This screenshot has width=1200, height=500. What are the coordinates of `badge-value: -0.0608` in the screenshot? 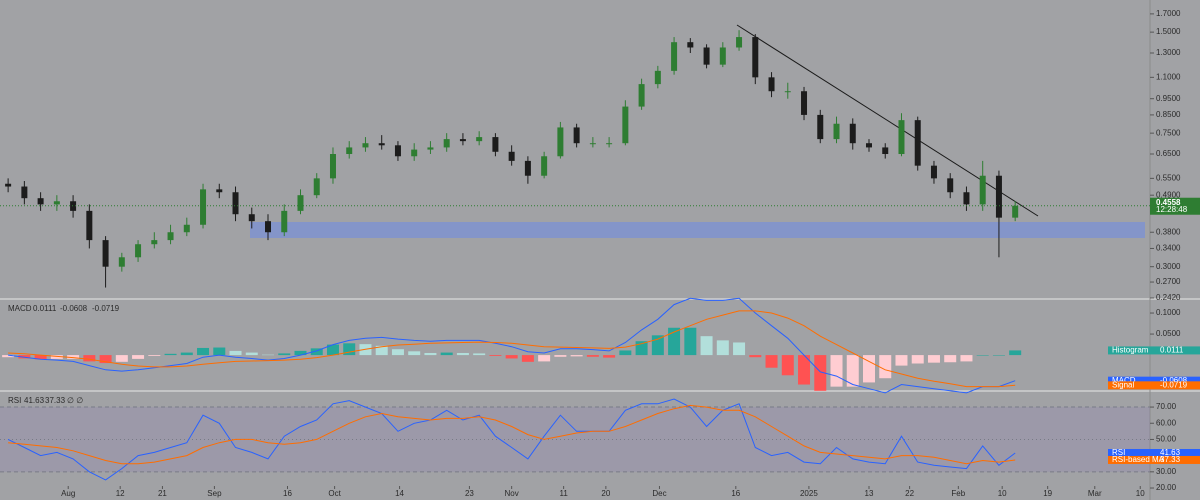 It's located at (1174, 380).